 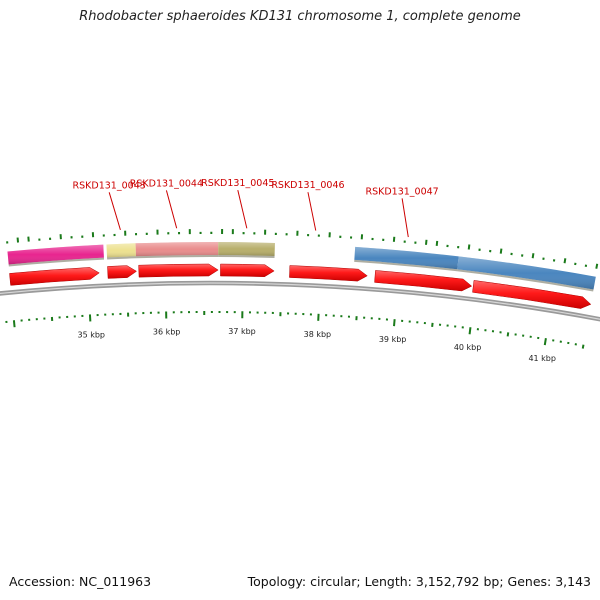 I want to click on accession-text: Accession: NC_011963, so click(x=80, y=581).